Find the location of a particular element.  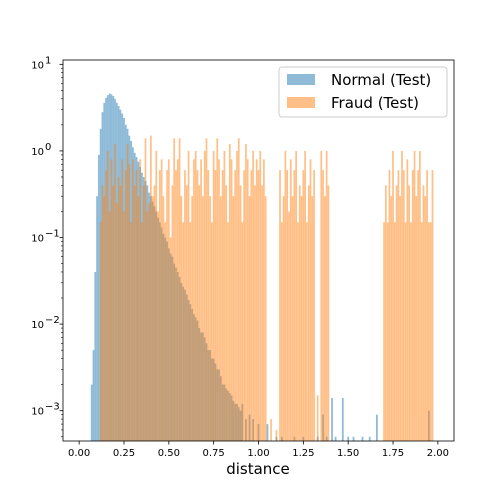

legend-box is located at coordinates (363, 92).